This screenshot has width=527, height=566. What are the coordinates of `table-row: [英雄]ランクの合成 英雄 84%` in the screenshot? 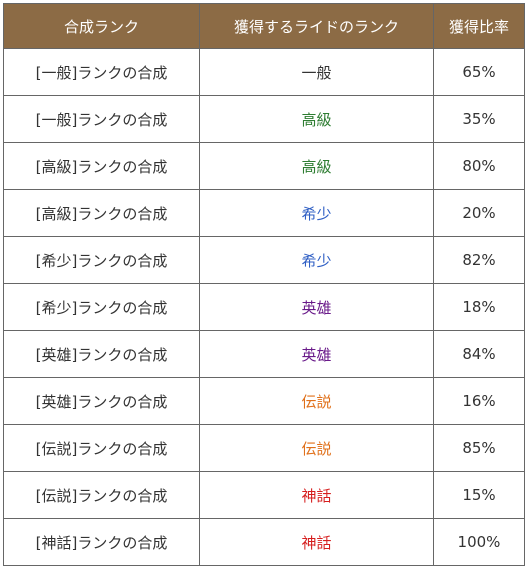 It's located at (264, 354).